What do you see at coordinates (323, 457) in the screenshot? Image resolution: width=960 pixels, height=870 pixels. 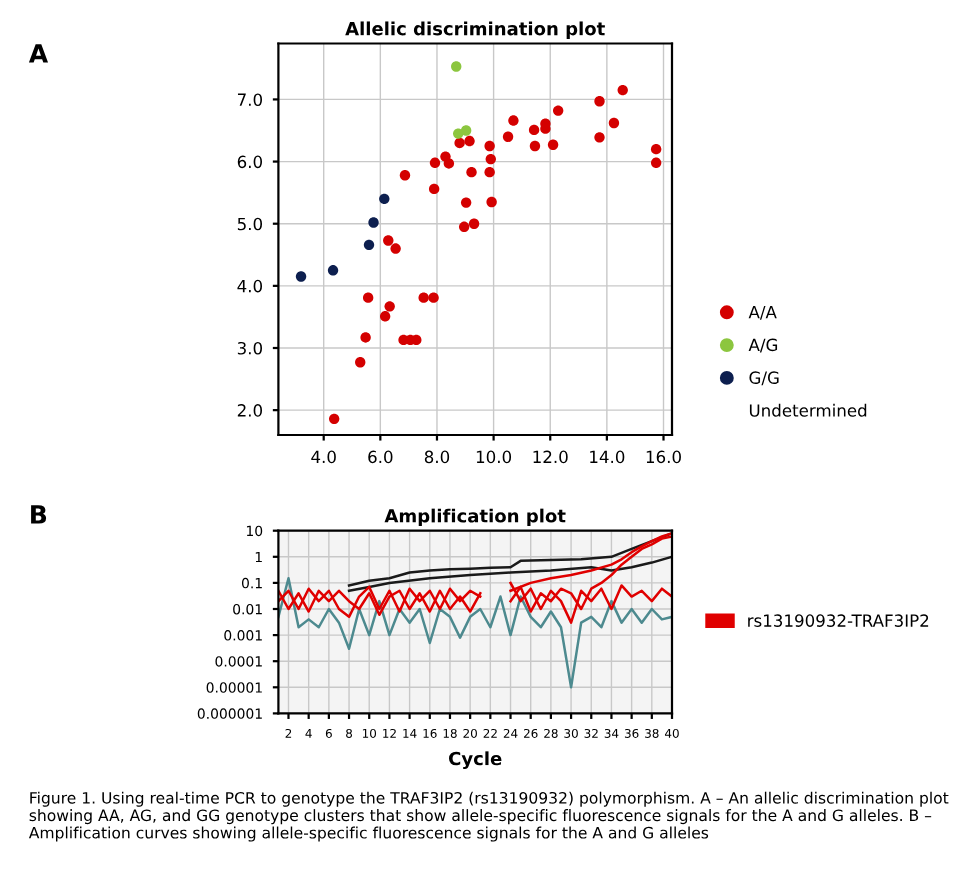 I see `x-tick-label: 4.0` at bounding box center [323, 457].